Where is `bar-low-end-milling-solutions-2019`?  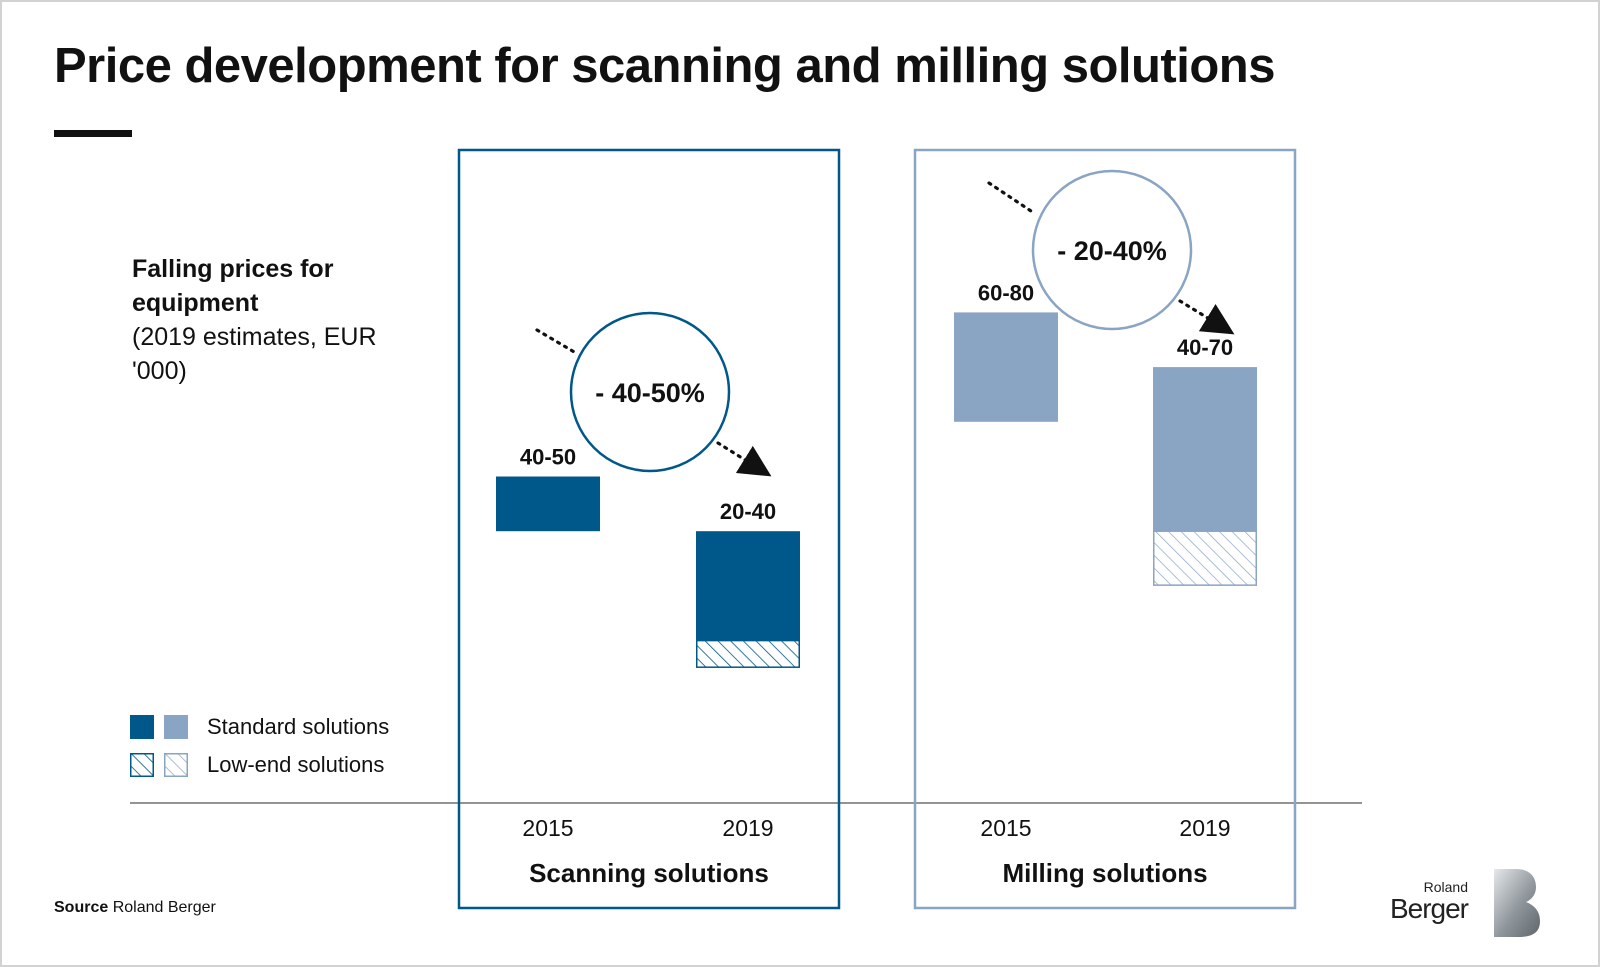
bar-low-end-milling-solutions-2019 is located at coordinates (1205, 558).